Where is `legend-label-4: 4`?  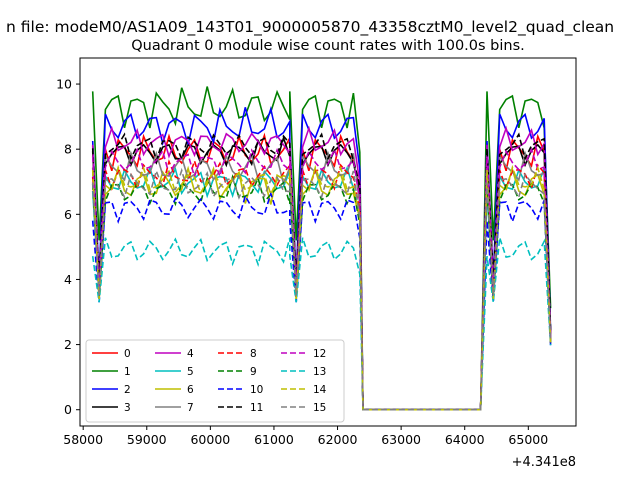 legend-label-4: 4 is located at coordinates (190, 354).